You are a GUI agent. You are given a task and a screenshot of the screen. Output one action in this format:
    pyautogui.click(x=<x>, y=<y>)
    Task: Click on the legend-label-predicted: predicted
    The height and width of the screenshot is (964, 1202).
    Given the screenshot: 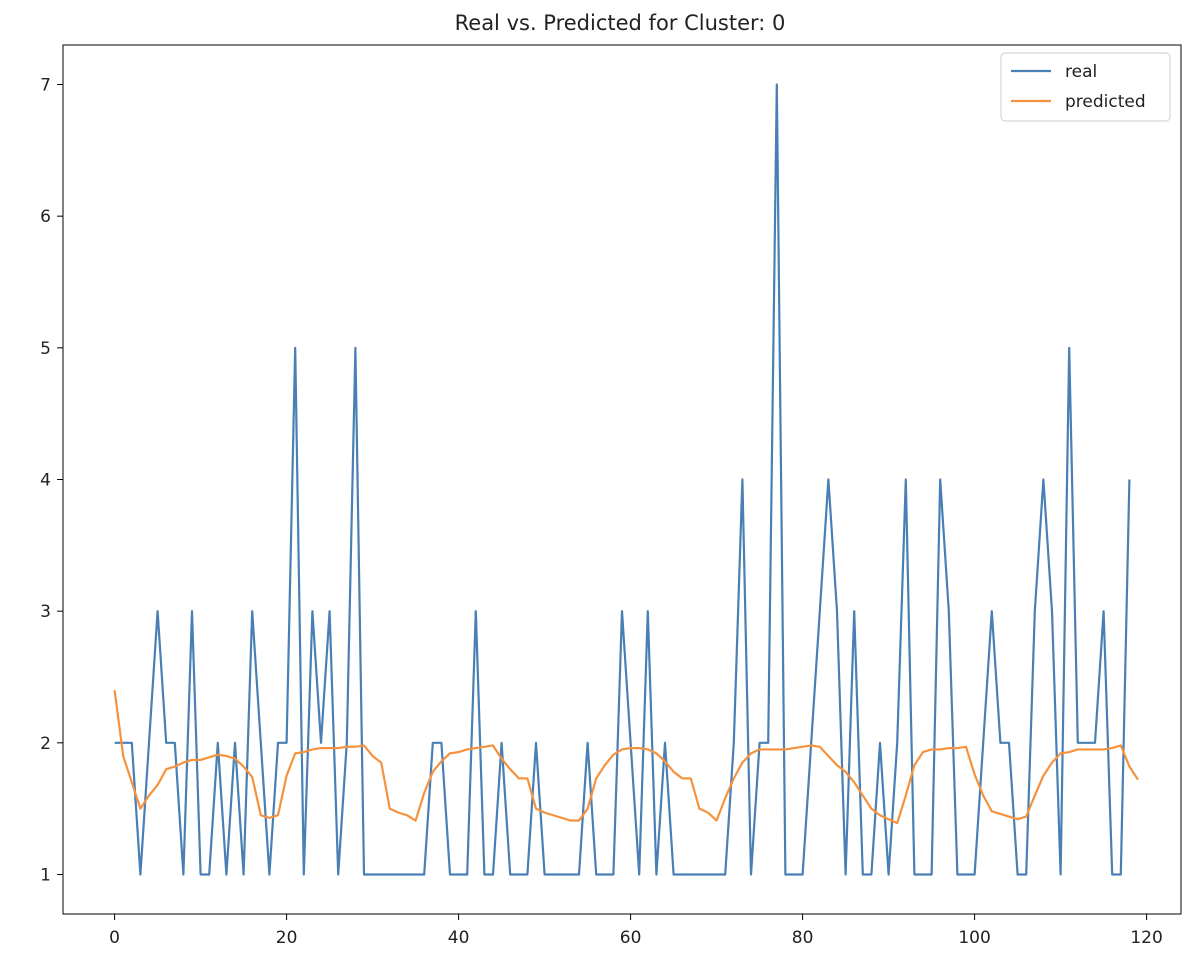 What is the action you would take?
    pyautogui.click(x=1105, y=102)
    